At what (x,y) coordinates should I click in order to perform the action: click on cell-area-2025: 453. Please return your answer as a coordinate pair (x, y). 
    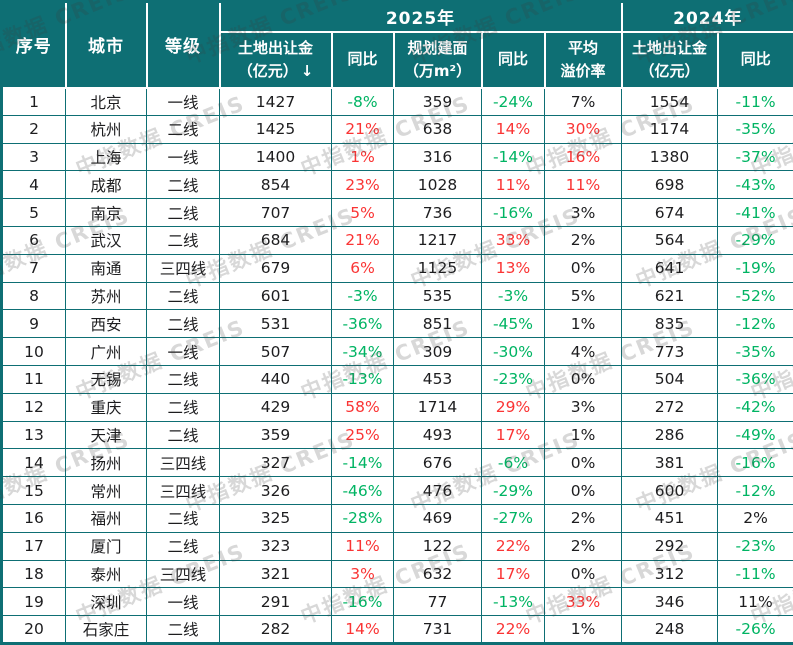
    Looking at the image, I should click on (437, 379).